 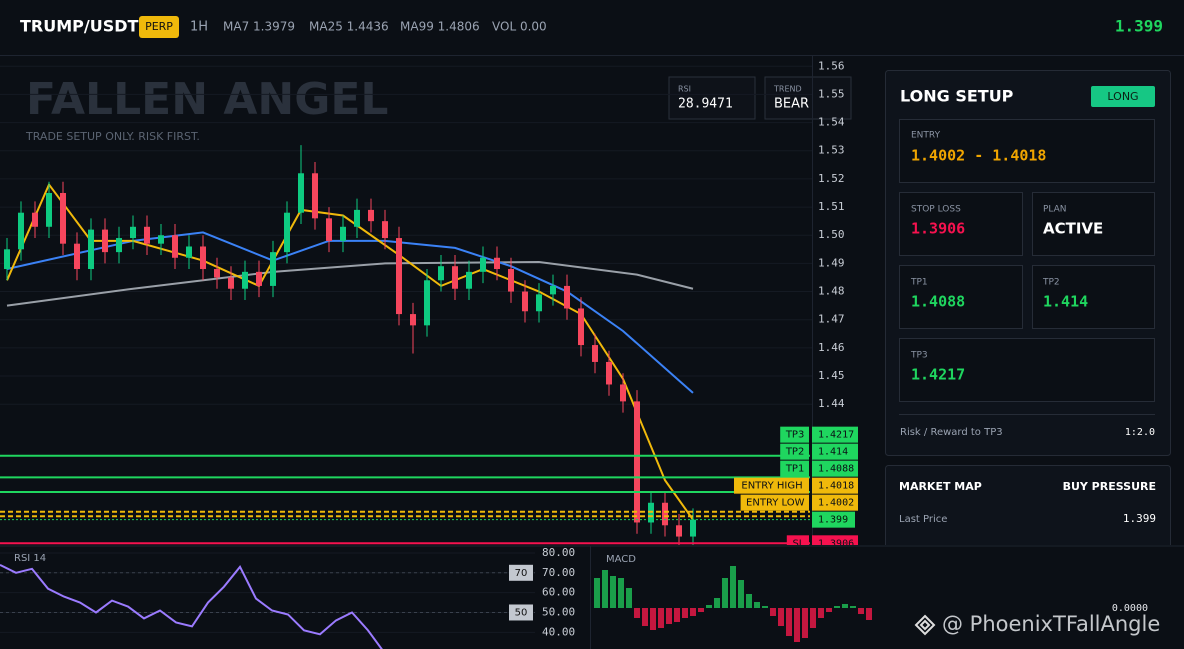 What do you see at coordinates (1123, 96) in the screenshot?
I see `long-button` at bounding box center [1123, 96].